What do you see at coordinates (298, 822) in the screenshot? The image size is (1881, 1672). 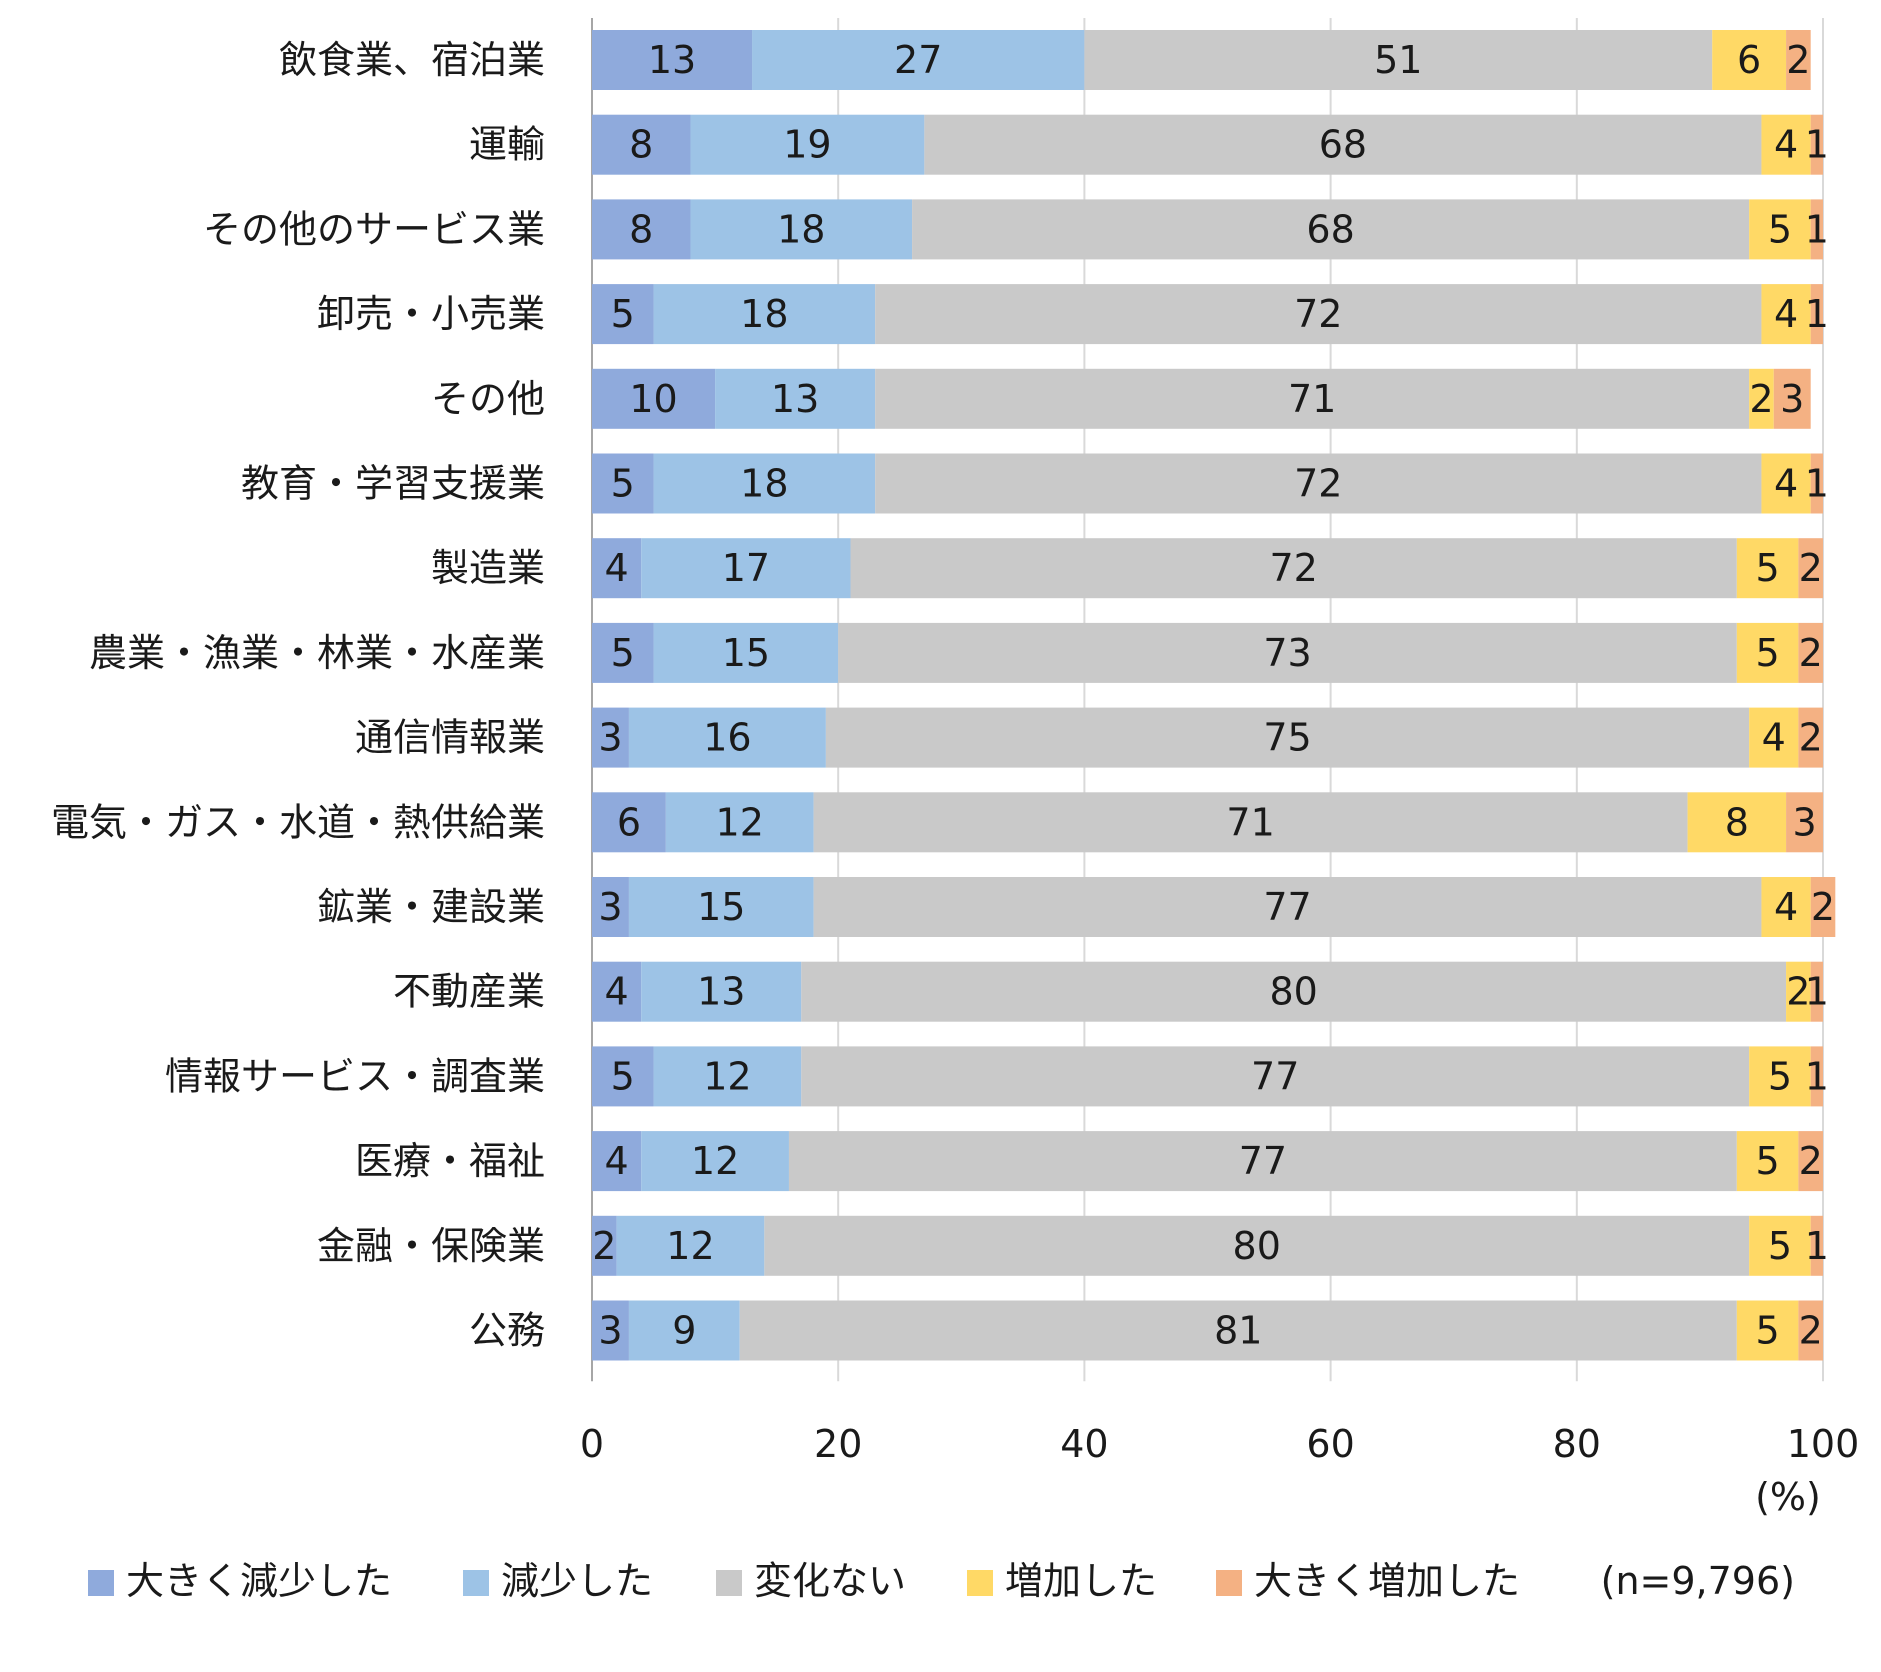 I see `category-label: 電気・ガス・水道・熱供給業` at bounding box center [298, 822].